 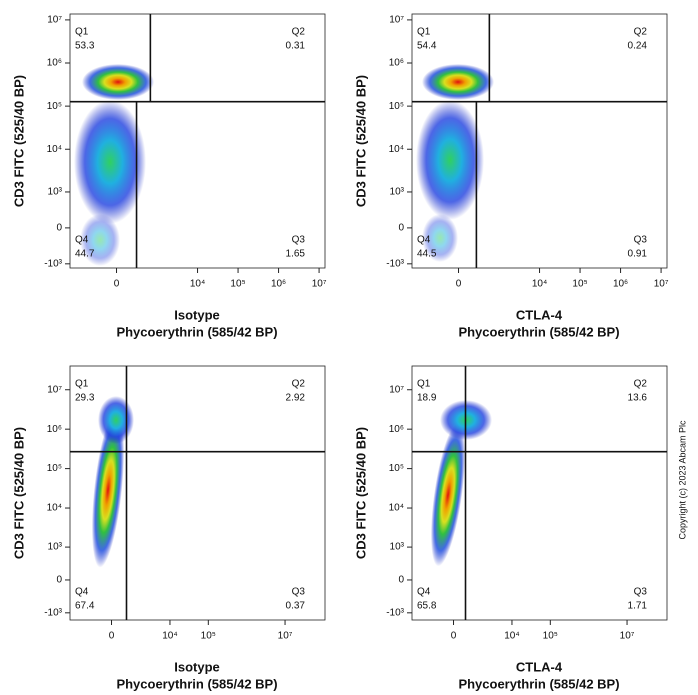 What do you see at coordinates (427, 398) in the screenshot?
I see `quadrant-percent: 18.9` at bounding box center [427, 398].